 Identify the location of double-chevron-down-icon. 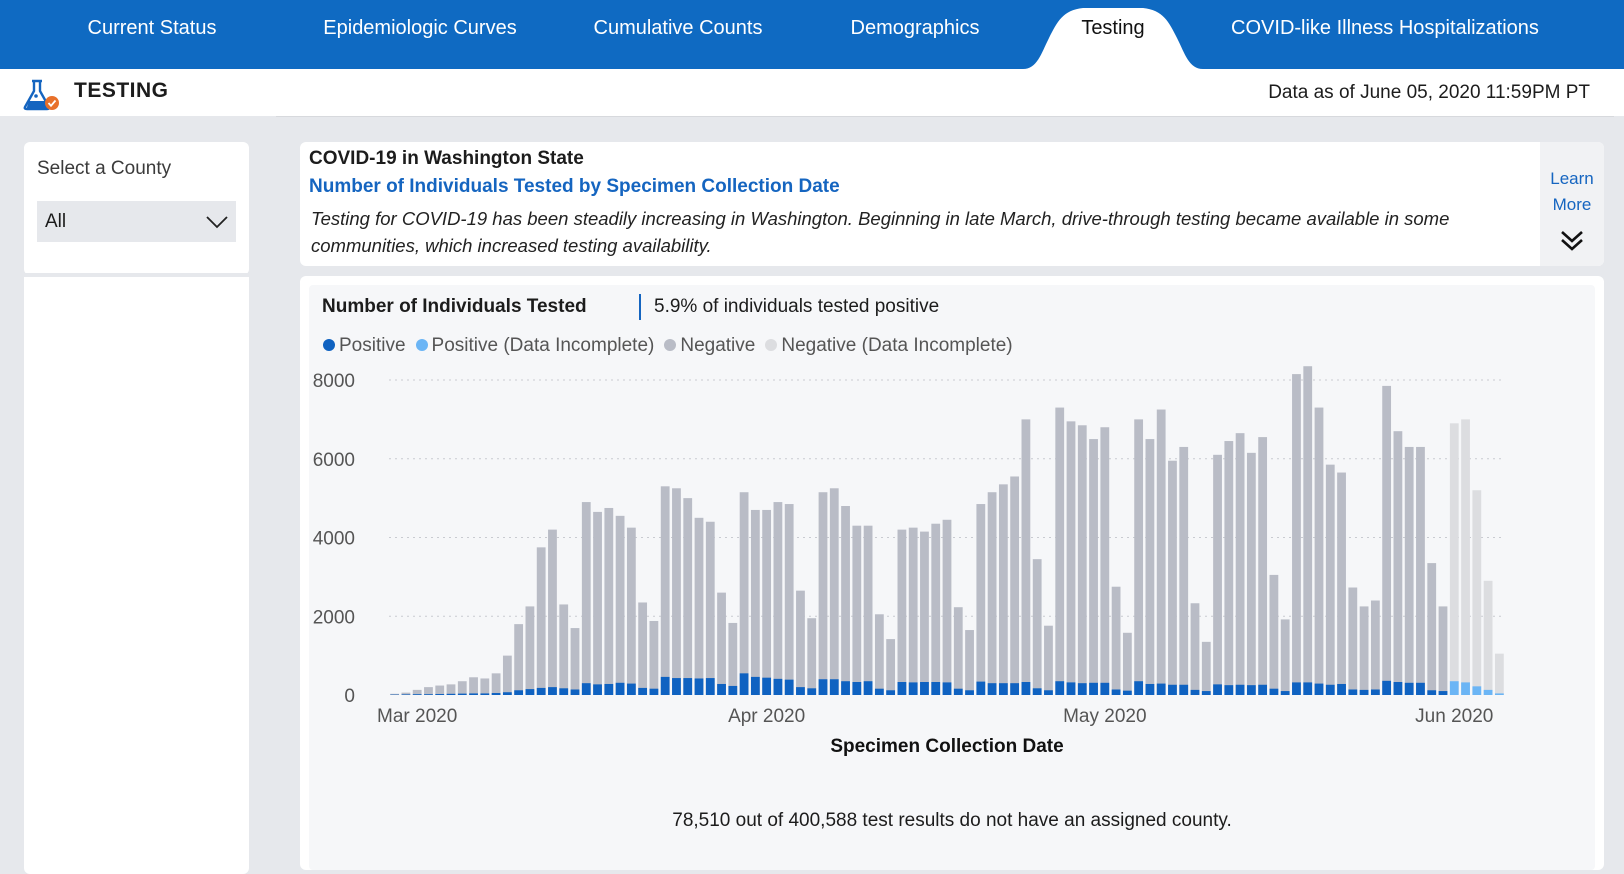
(1572, 241).